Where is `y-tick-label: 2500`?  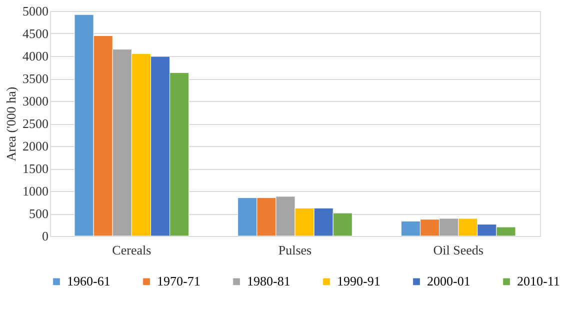 y-tick-label: 2500 is located at coordinates (35, 123).